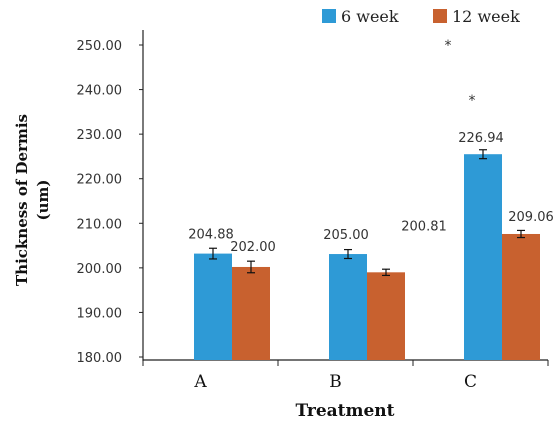 This screenshot has height=425, width=558. Describe the element at coordinates (346, 235) in the screenshot. I see `data-label: 205.00` at that location.